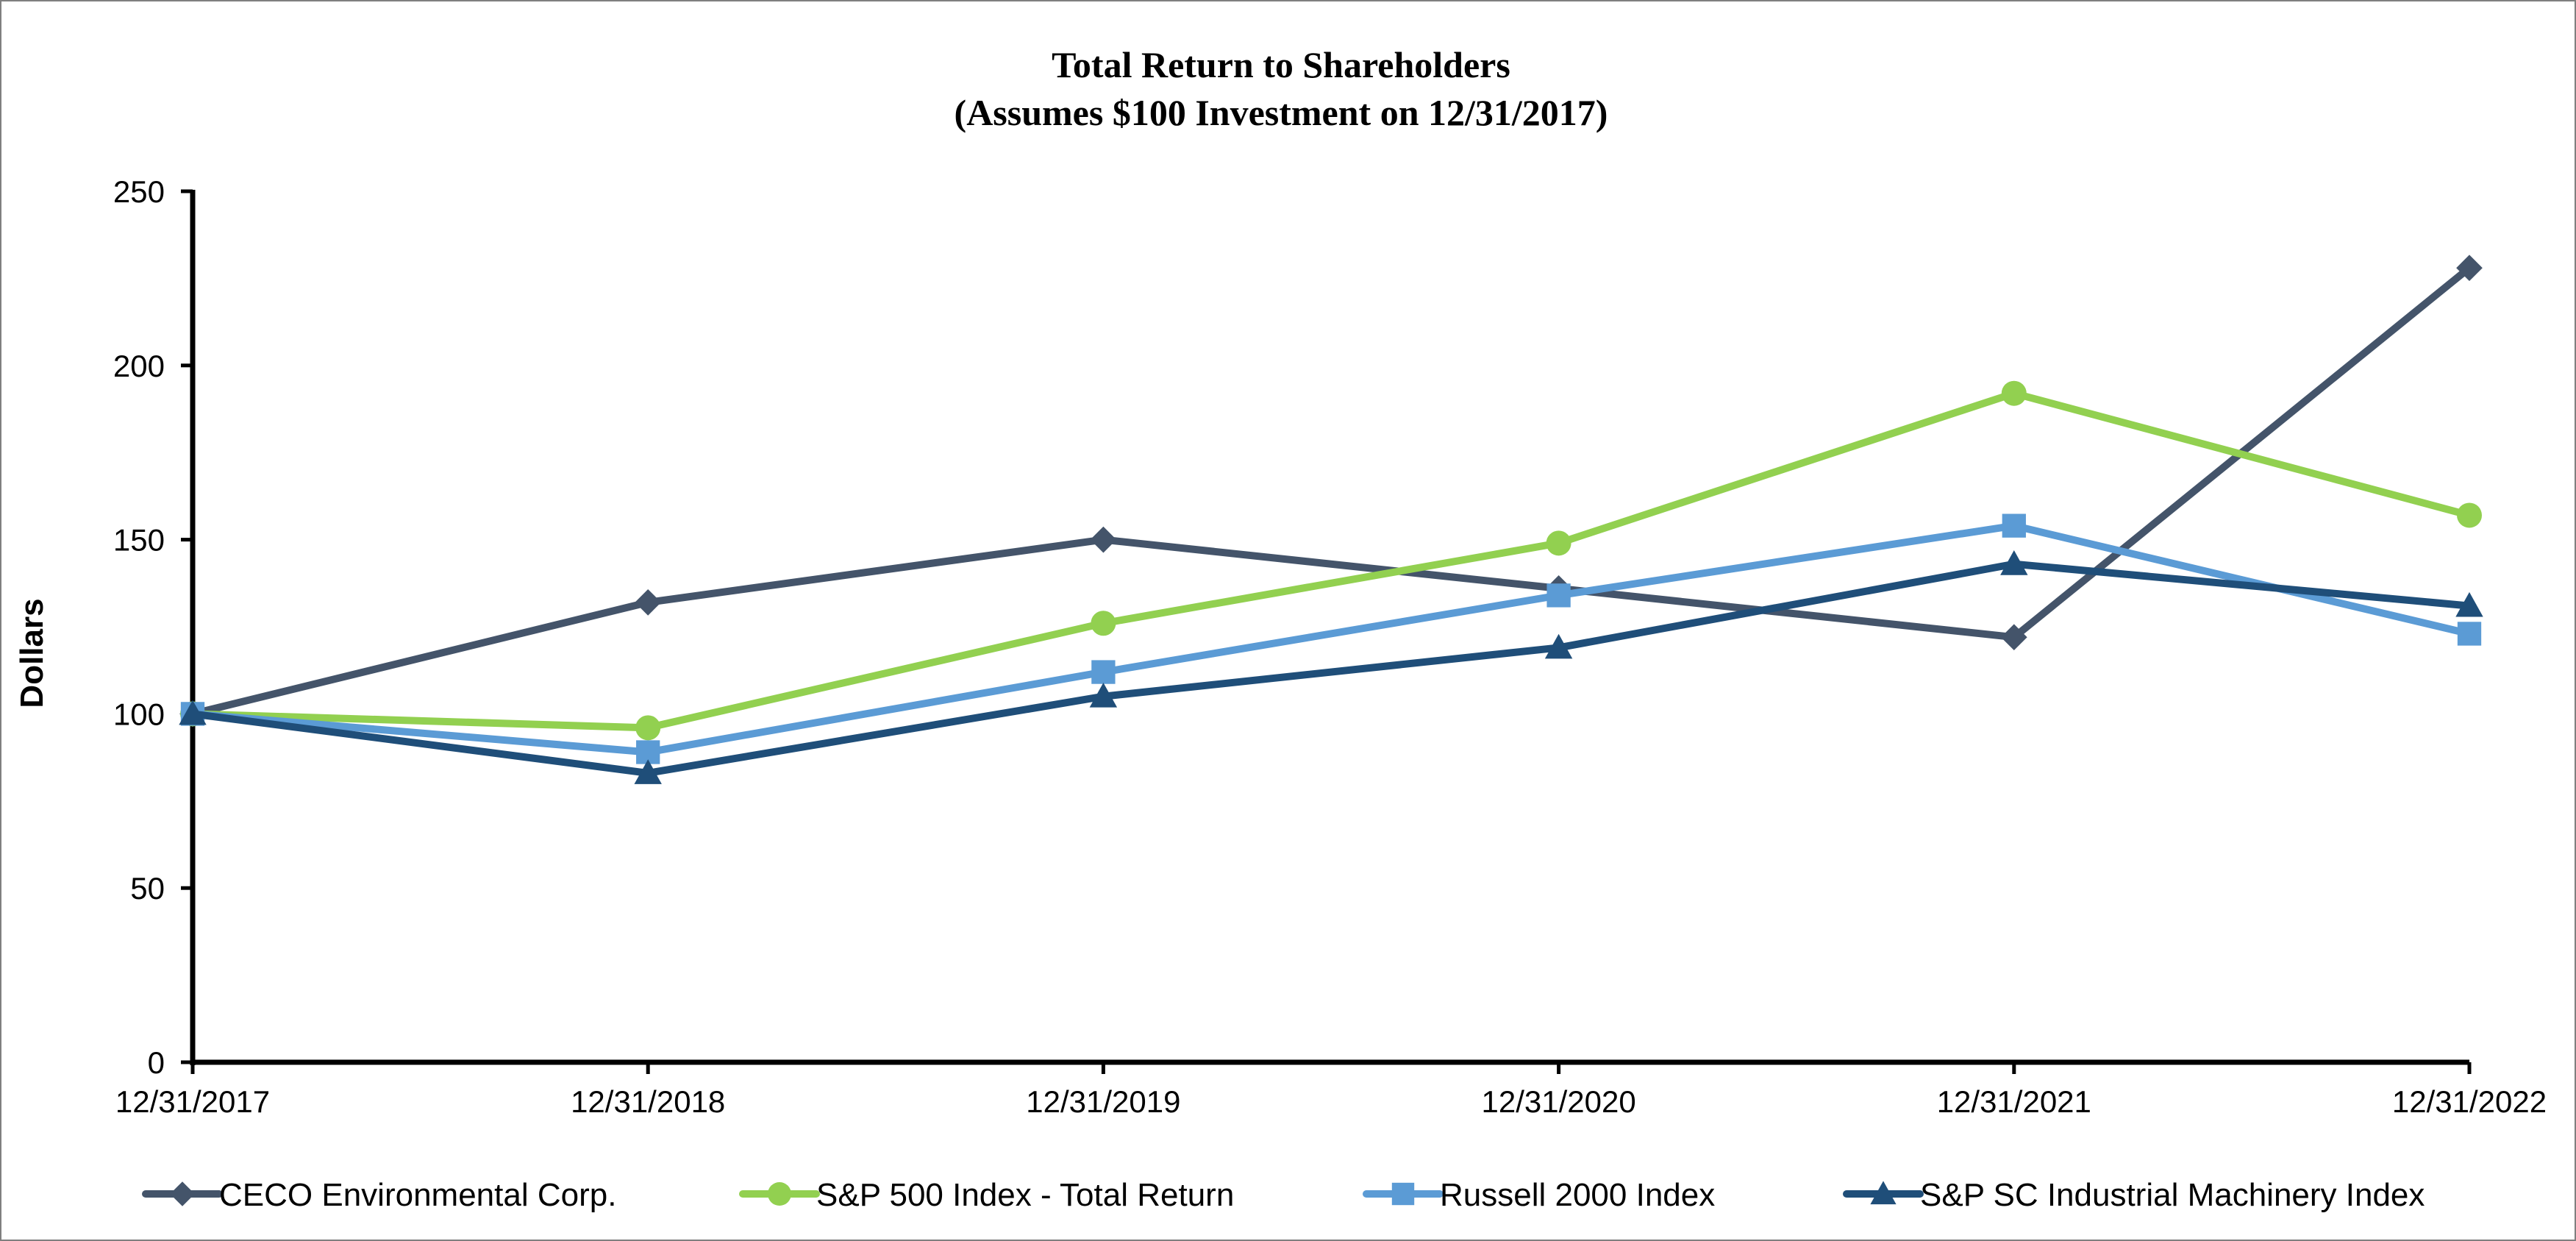 The width and height of the screenshot is (2576, 1241). I want to click on legend-item-1: S&P 500 Index - Total Return, so click(987, 1195).